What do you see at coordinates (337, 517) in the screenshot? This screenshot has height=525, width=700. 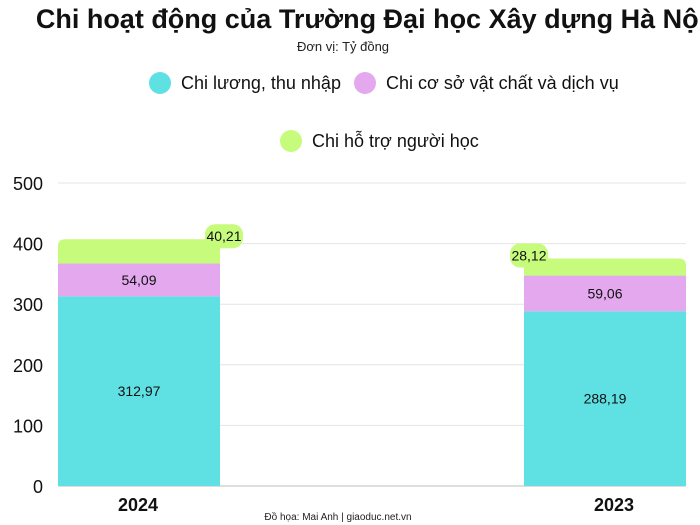 I see `chart-credit: Đồ họa: Mai Anh | giaoduc.net.vn` at bounding box center [337, 517].